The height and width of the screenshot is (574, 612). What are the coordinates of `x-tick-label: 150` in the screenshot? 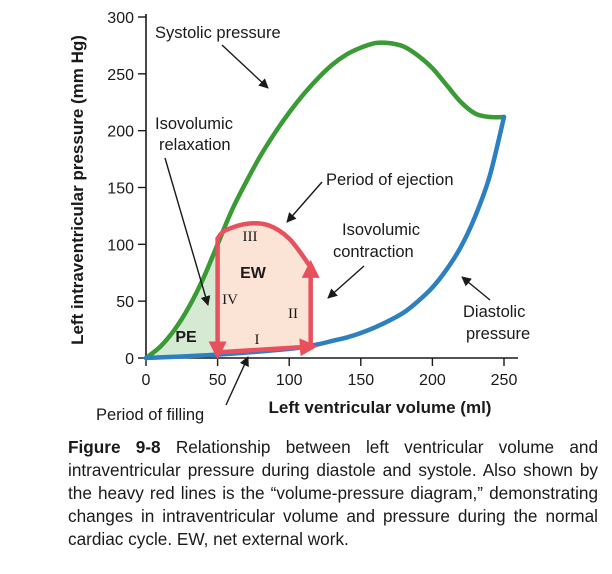 It's located at (360, 380).